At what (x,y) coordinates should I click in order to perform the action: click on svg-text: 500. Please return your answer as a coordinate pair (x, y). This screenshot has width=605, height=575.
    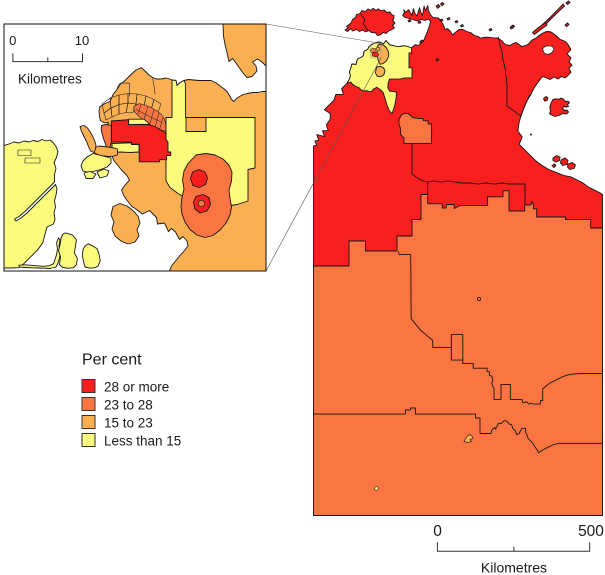
    Looking at the image, I should click on (591, 531).